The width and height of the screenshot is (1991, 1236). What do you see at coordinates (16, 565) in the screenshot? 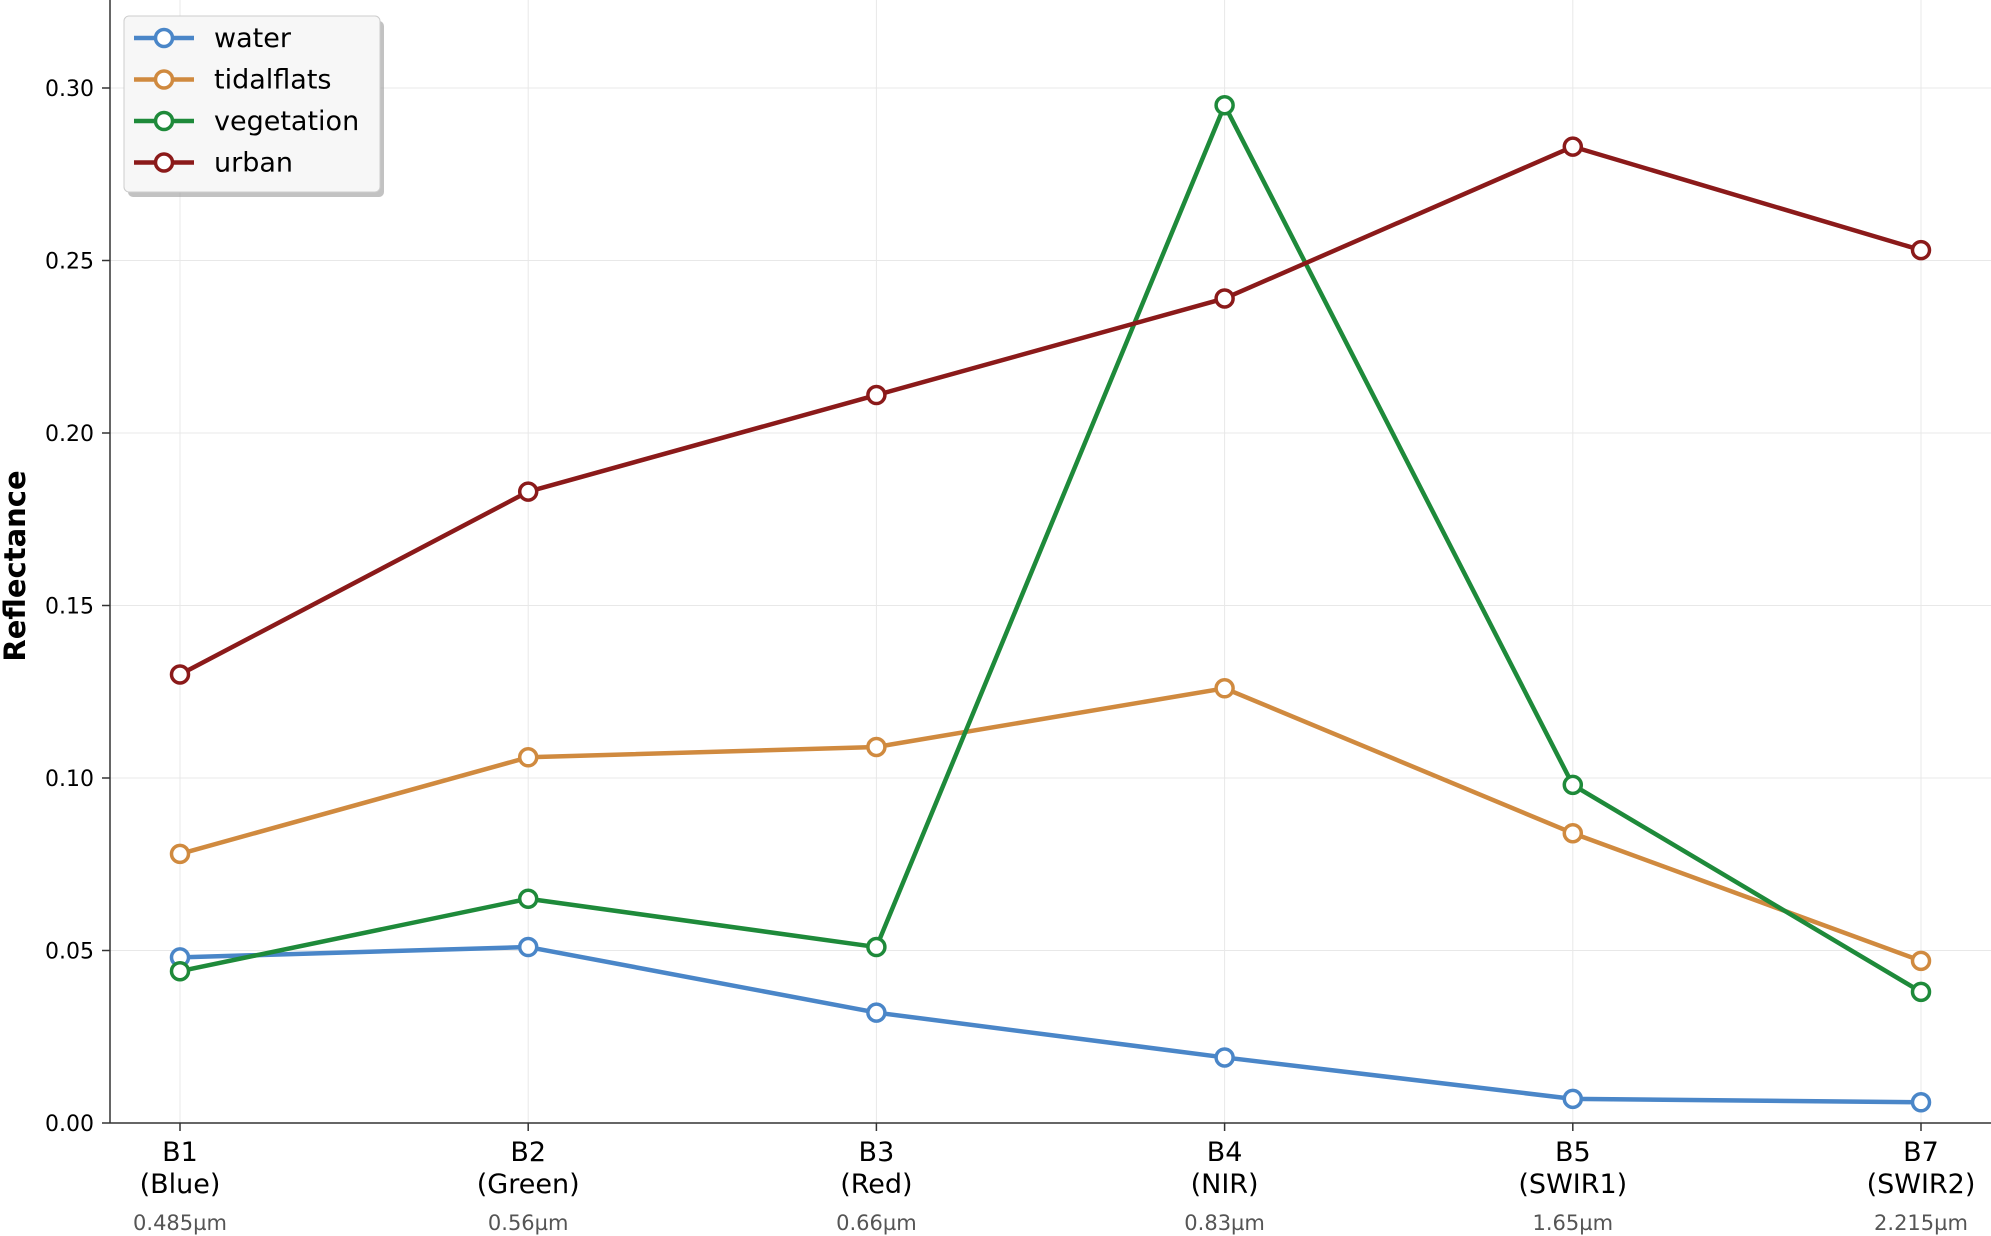
I see `y-axis-title: Reflectance` at bounding box center [16, 565].